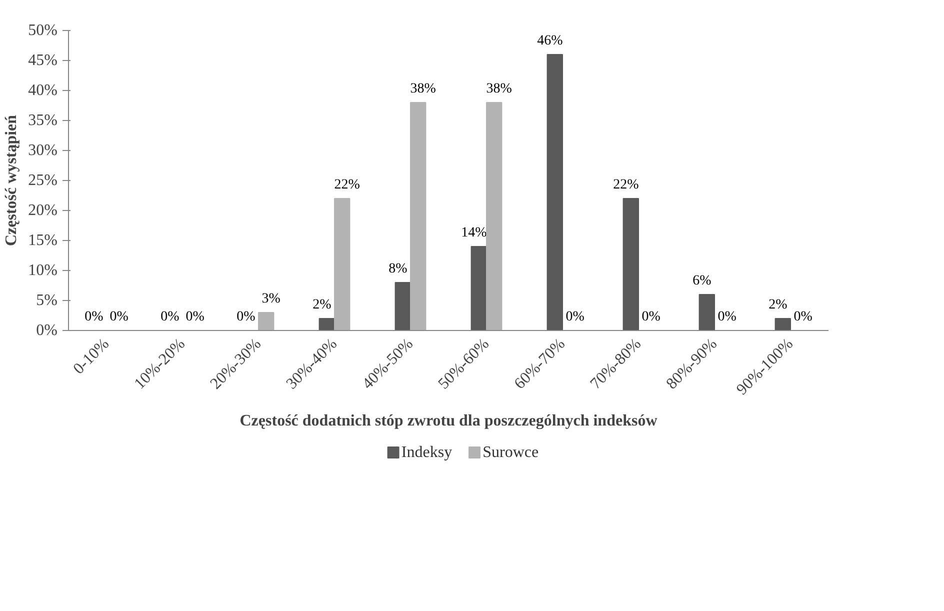 The image size is (944, 611). I want to click on y-tick-label: 50%, so click(43, 30).